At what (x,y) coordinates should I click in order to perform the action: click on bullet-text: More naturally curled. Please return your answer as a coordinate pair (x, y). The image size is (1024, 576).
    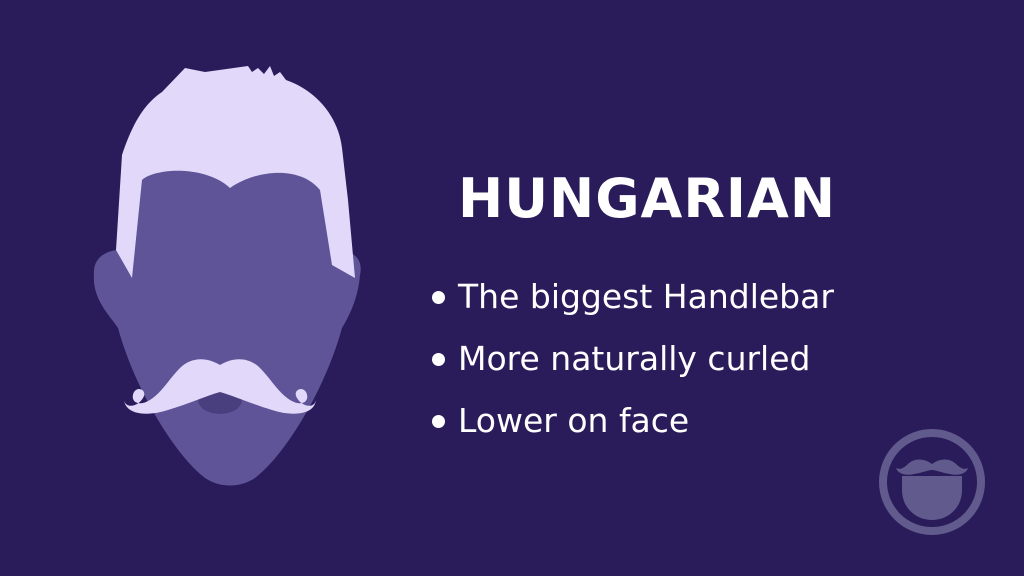
    Looking at the image, I should click on (634, 358).